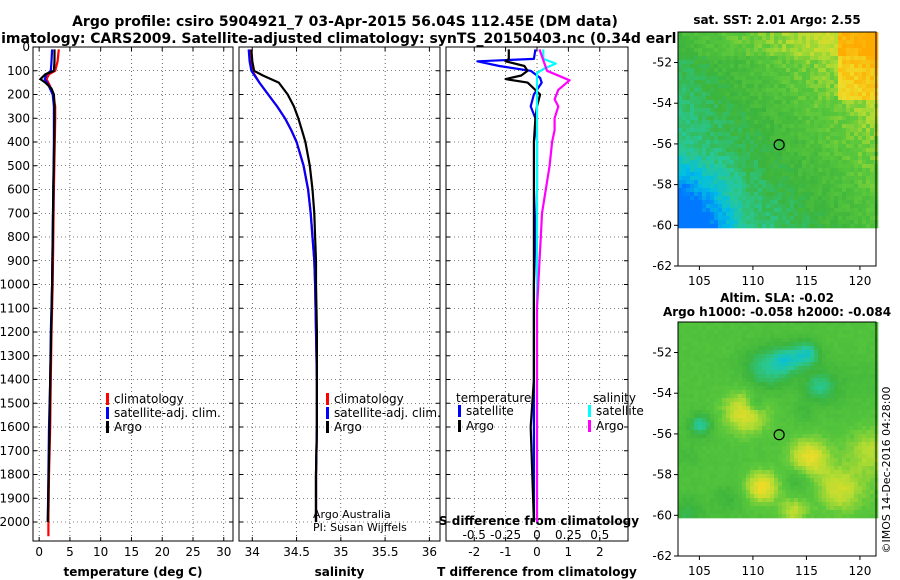 The height and width of the screenshot is (580, 900). What do you see at coordinates (283, 285) in the screenshot?
I see `series-line-climatology` at bounding box center [283, 285].